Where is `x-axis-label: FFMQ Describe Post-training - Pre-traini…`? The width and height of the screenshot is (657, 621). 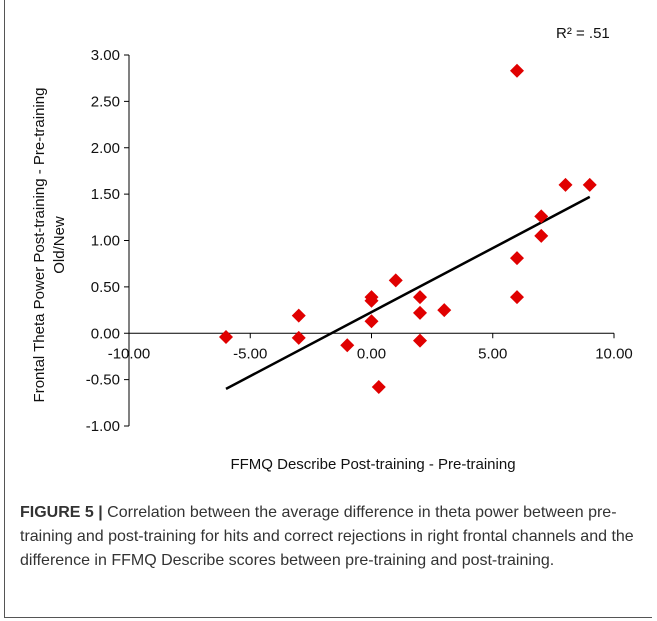 x-axis-label: FFMQ Describe Post-training - Pre-traini… is located at coordinates (372, 464).